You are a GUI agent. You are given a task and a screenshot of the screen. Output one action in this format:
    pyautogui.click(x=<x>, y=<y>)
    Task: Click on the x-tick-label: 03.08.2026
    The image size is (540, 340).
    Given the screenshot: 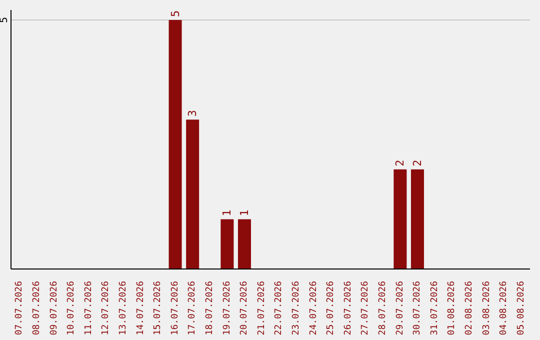 What is the action you would take?
    pyautogui.click(x=487, y=308)
    